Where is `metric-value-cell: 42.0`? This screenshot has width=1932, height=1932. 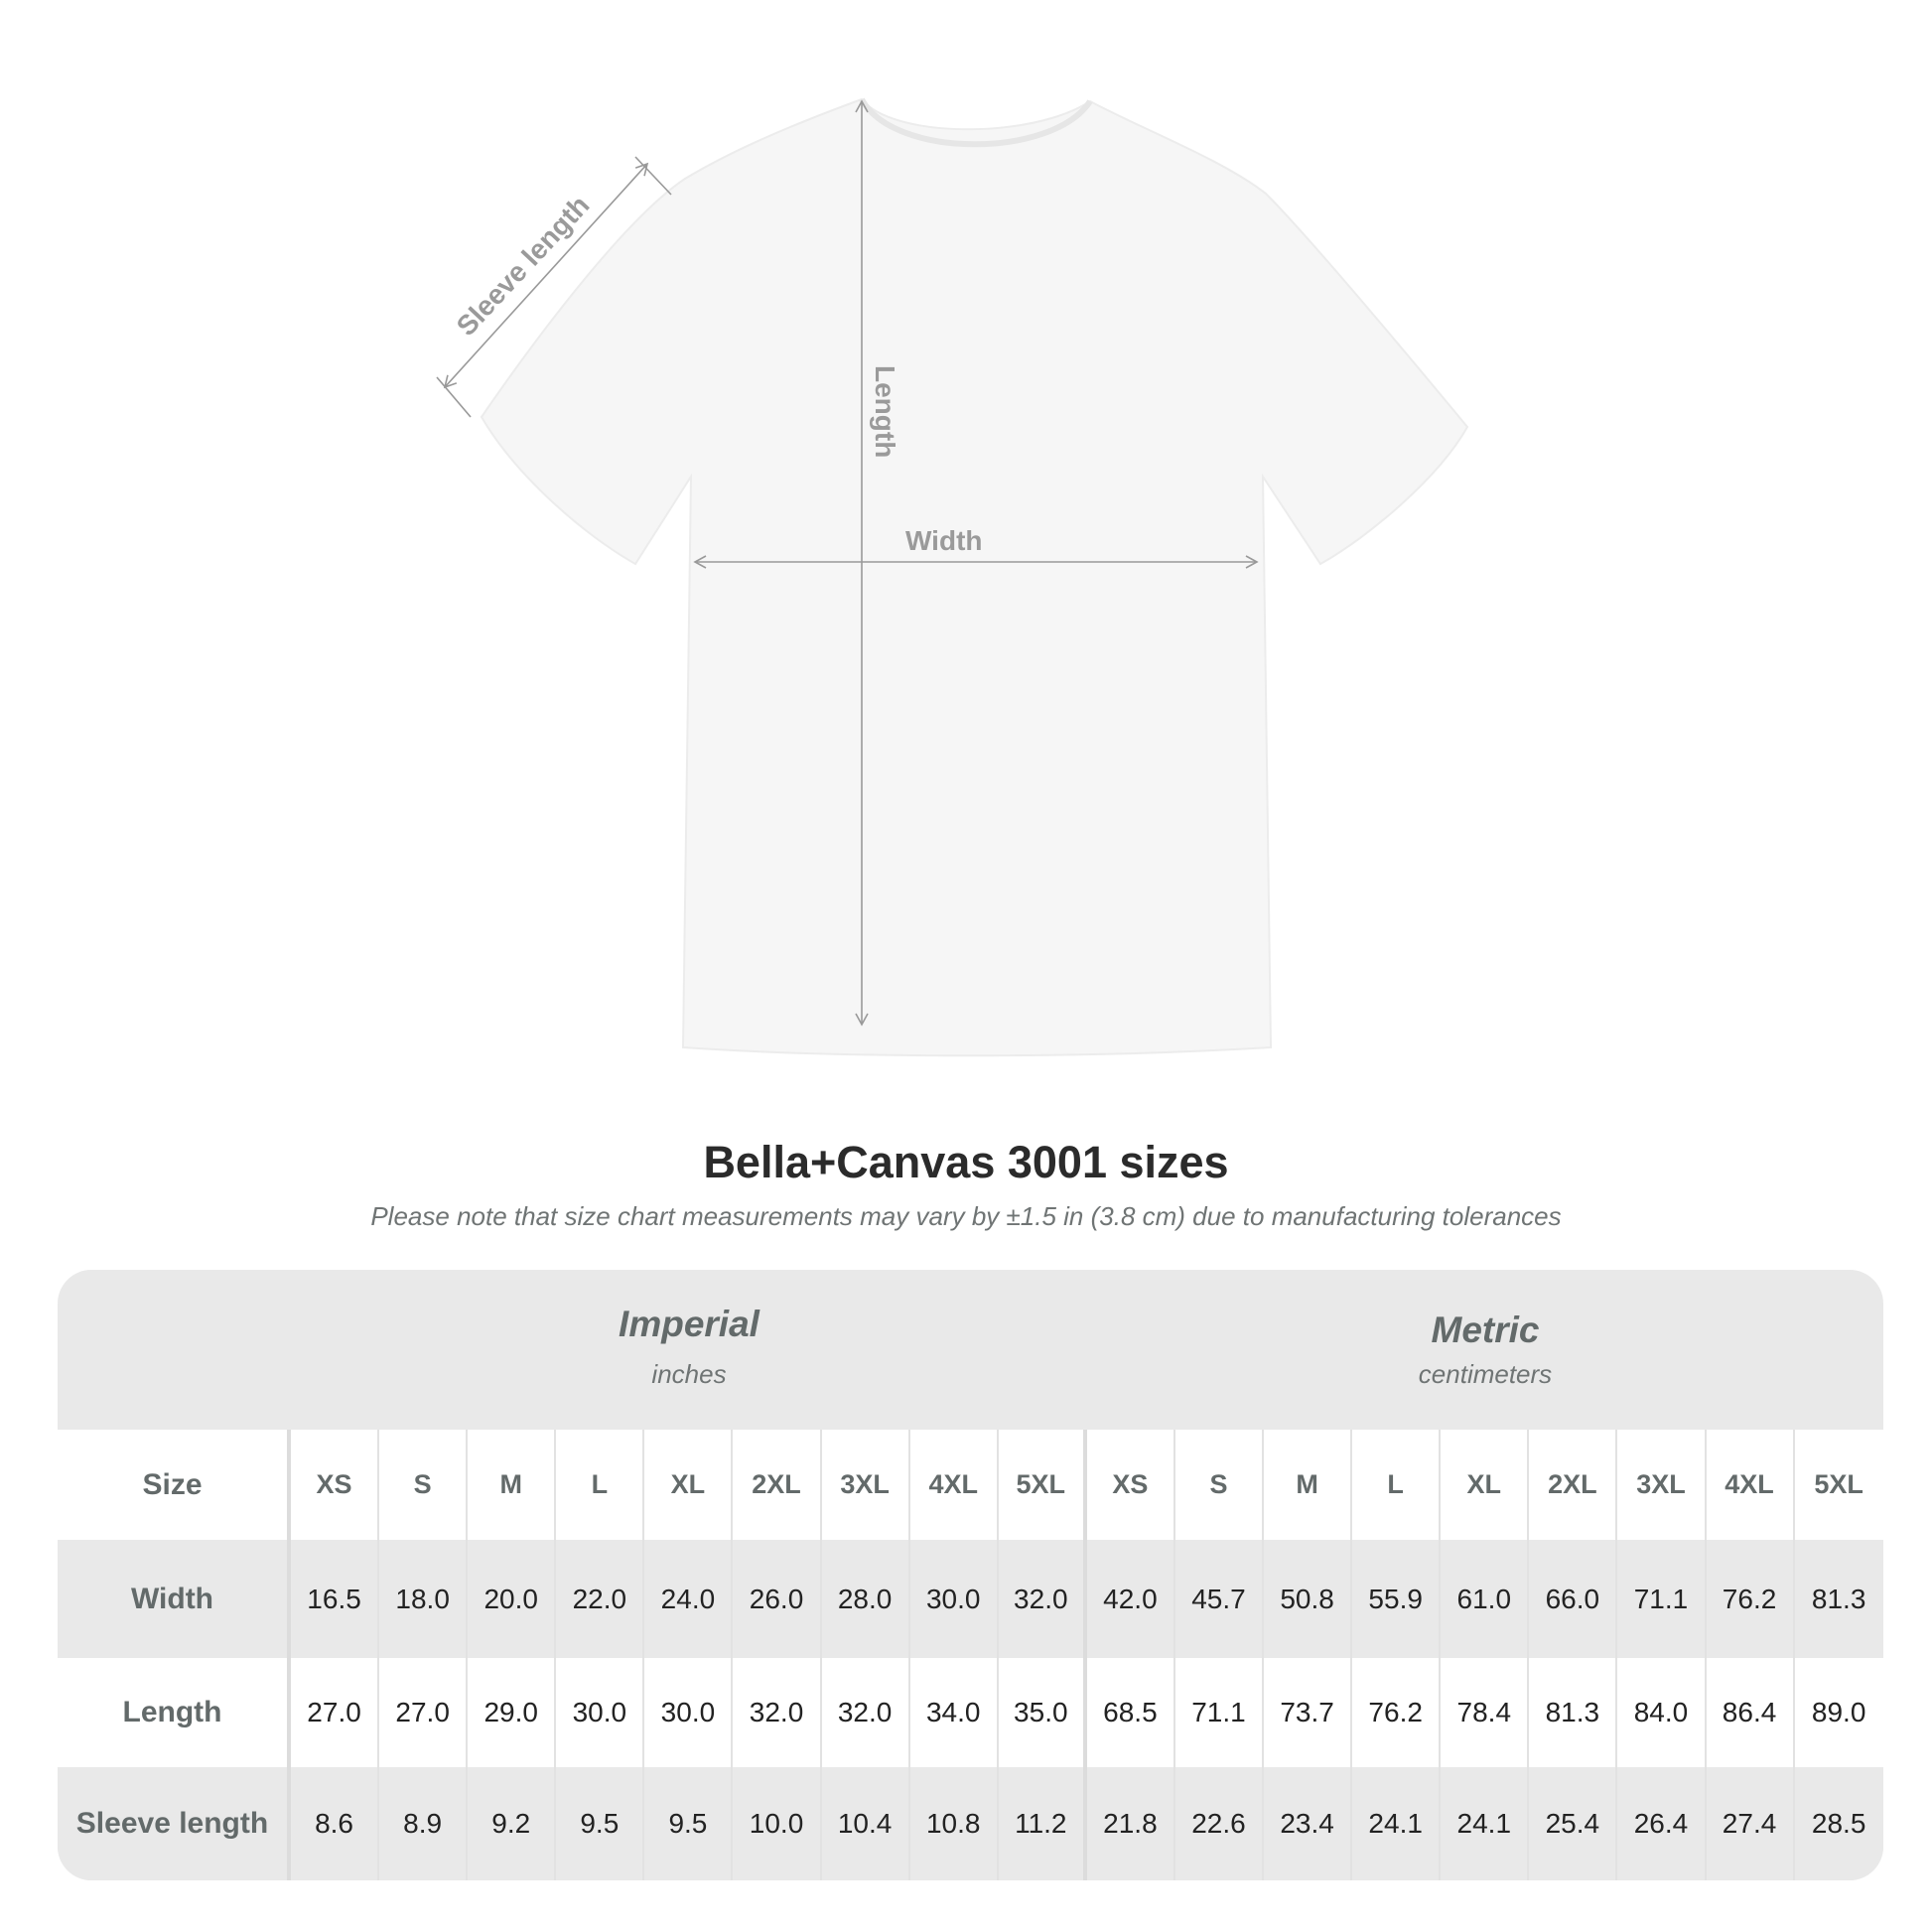 metric-value-cell: 42.0 is located at coordinates (1131, 1599).